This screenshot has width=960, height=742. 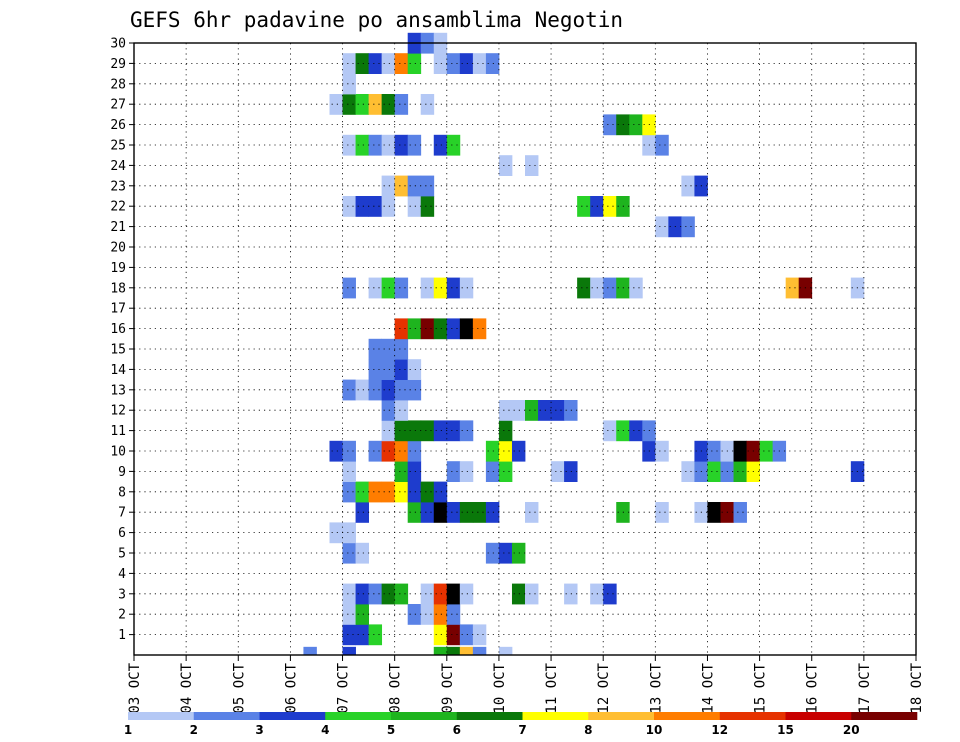 What do you see at coordinates (118, 411) in the screenshot?
I see `y-tick-label: 12` at bounding box center [118, 411].